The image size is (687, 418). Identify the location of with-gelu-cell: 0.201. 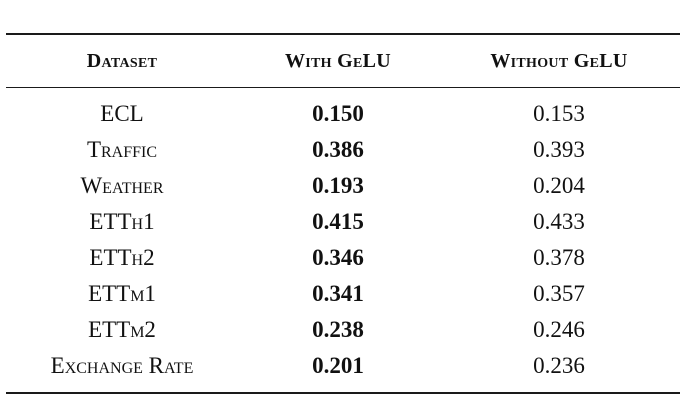
(338, 365).